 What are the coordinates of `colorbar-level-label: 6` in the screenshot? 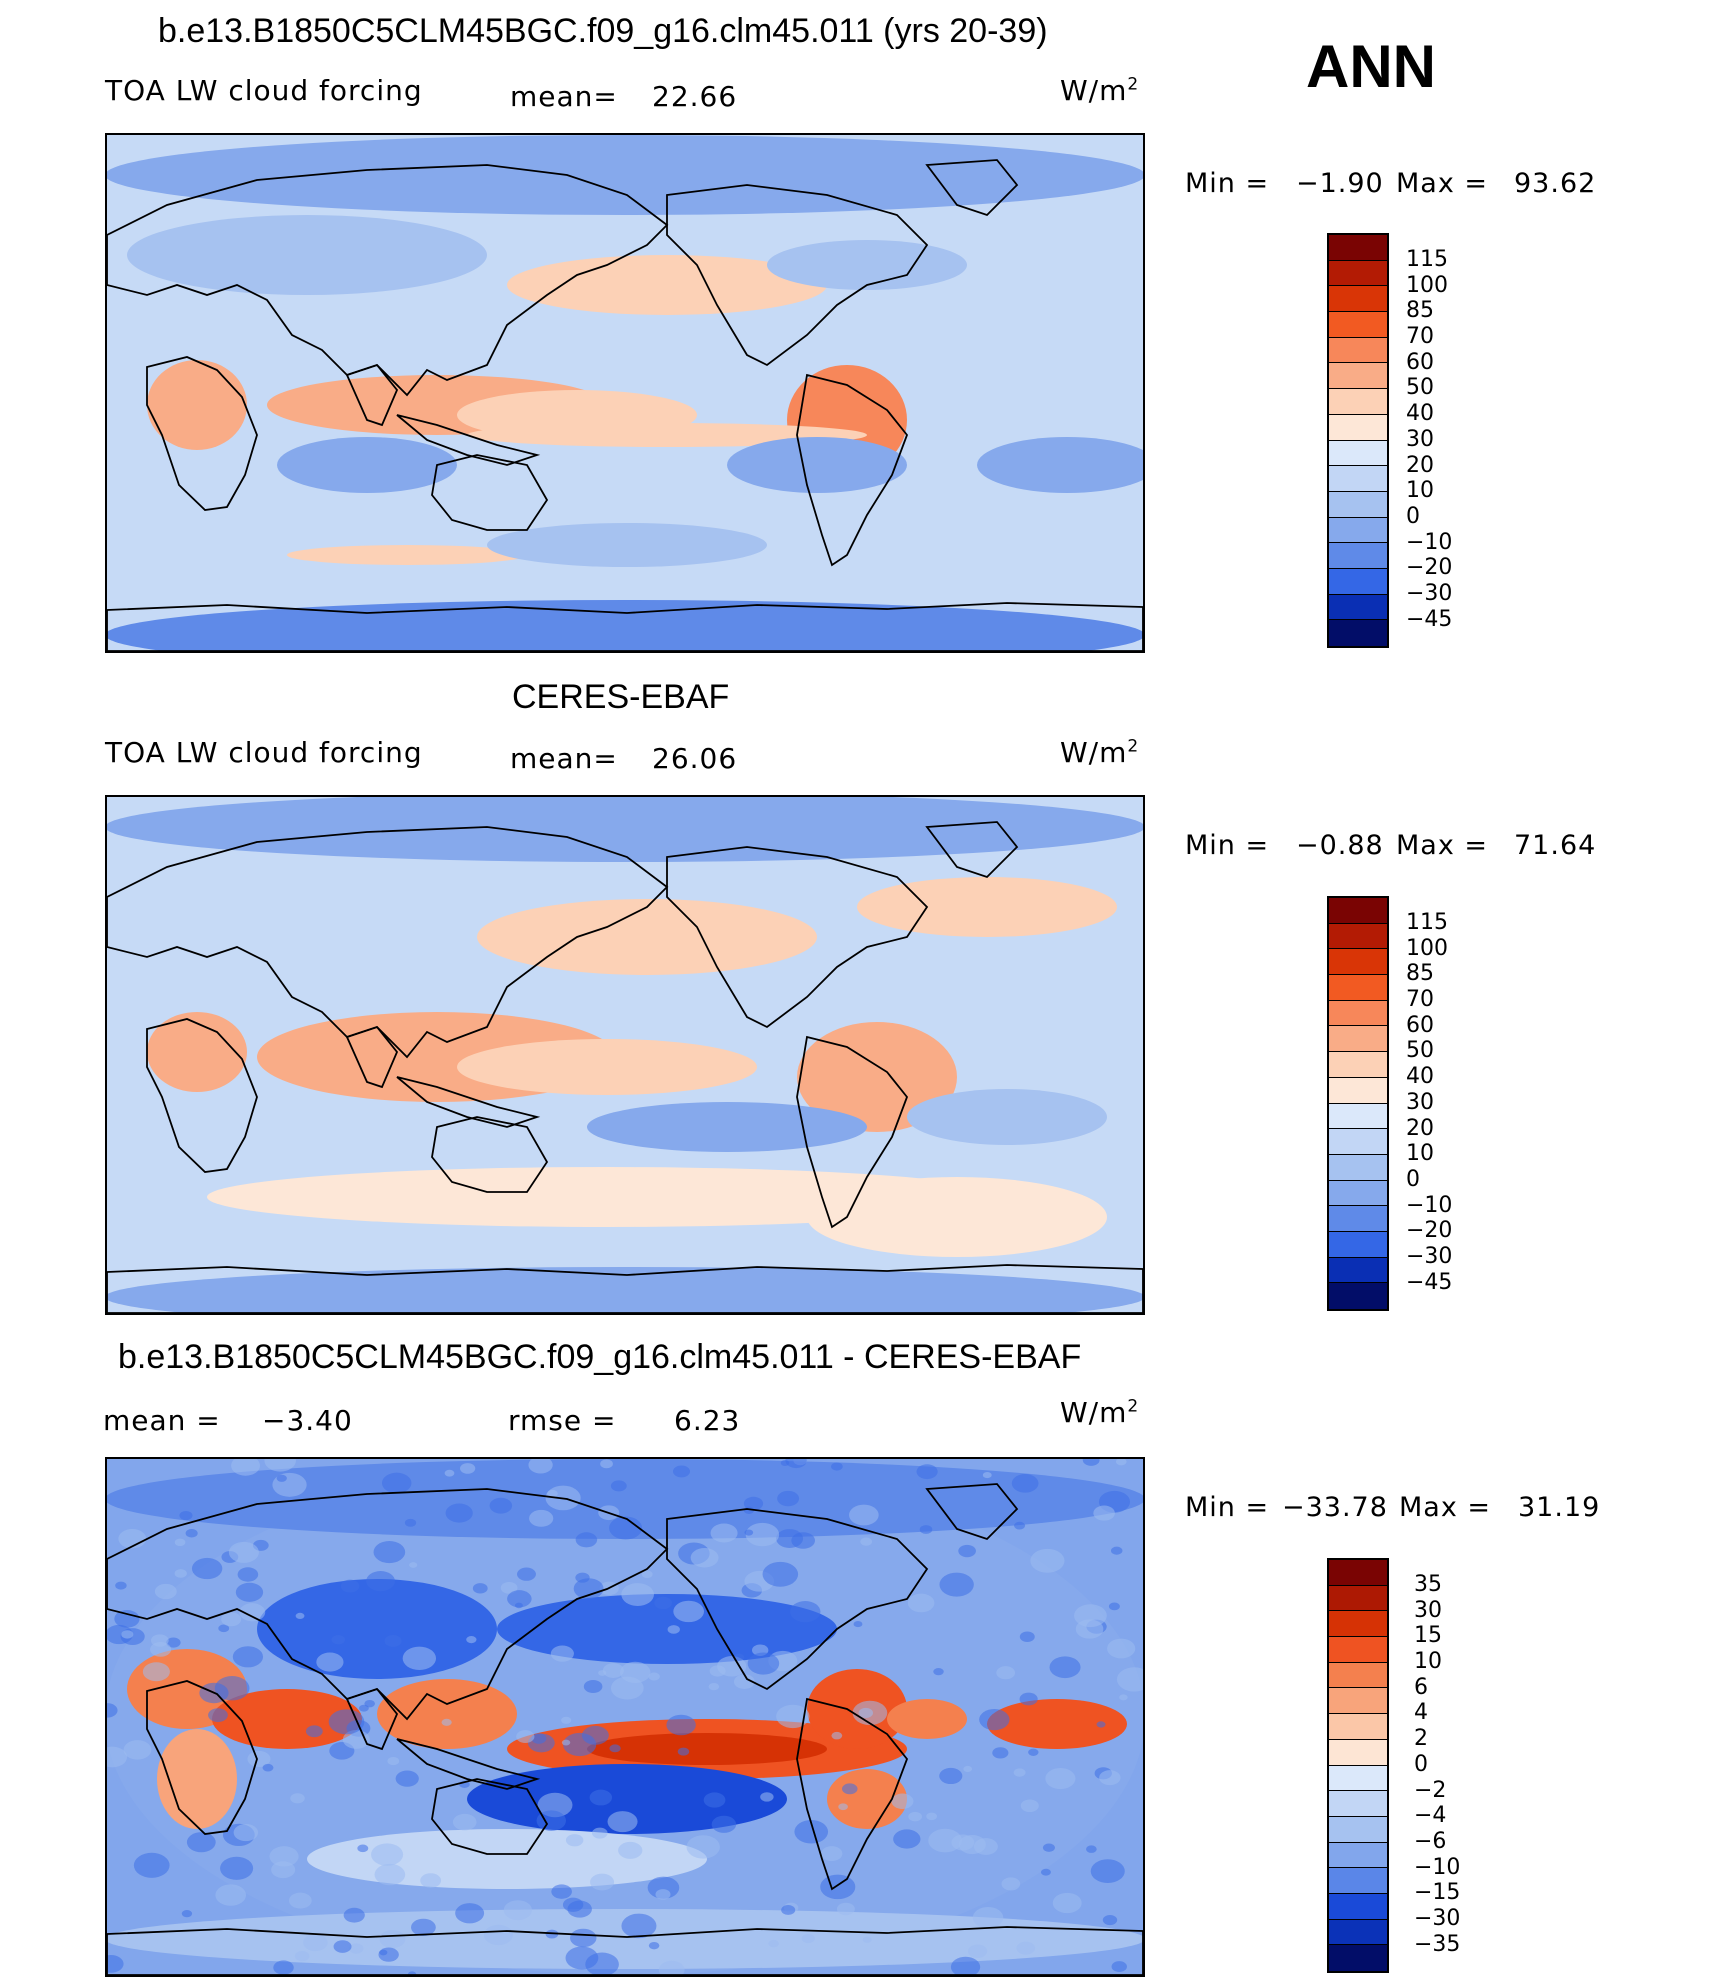 It's located at (1421, 1687).